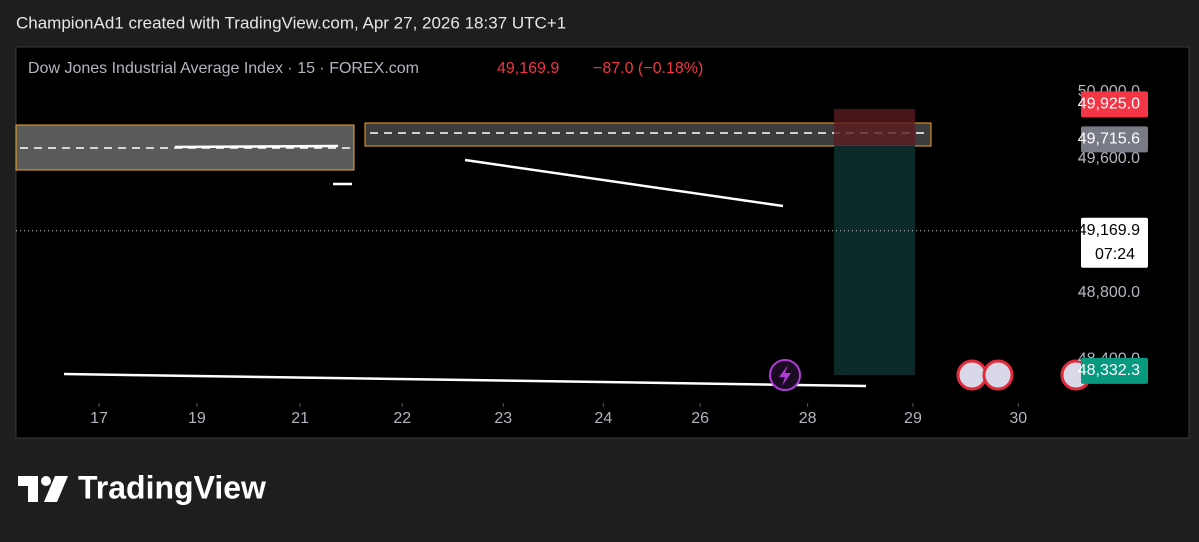  What do you see at coordinates (1109, 104) in the screenshot?
I see `price-label: 49,925.0` at bounding box center [1109, 104].